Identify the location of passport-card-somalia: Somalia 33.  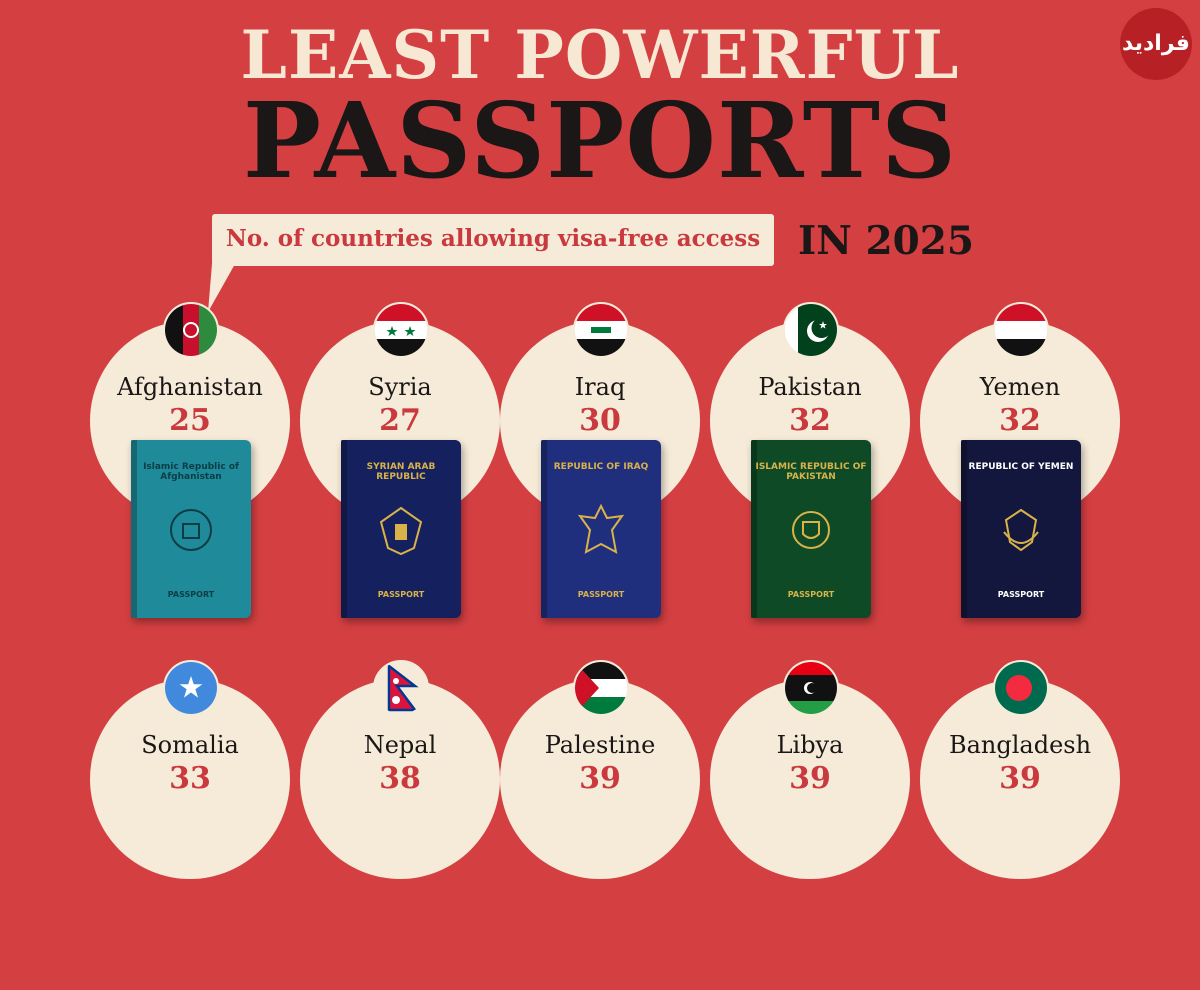
(190, 825).